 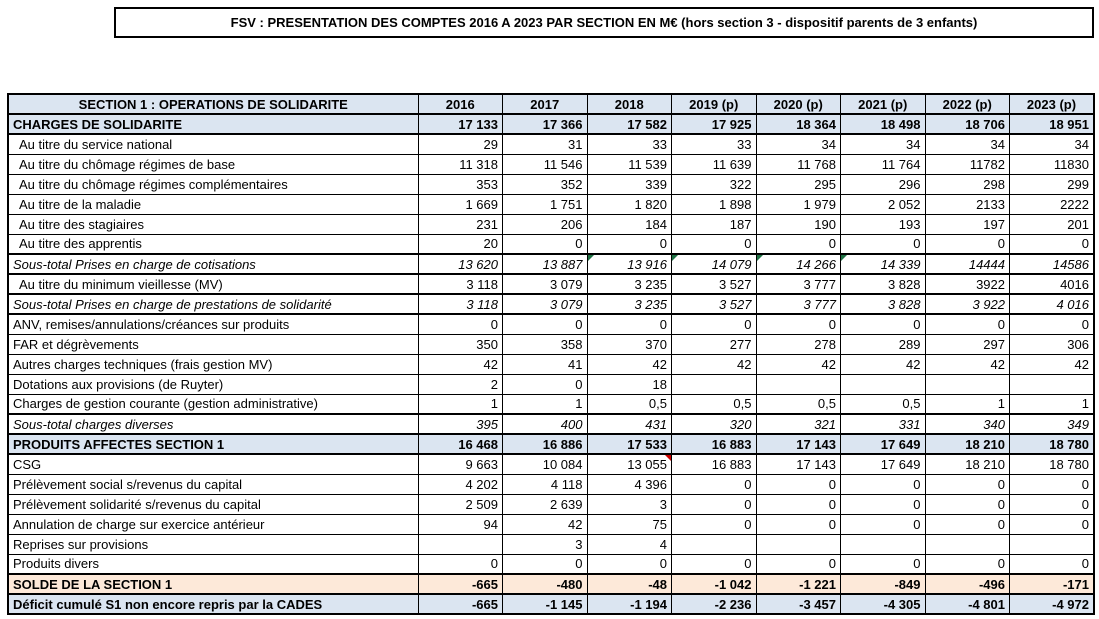 I want to click on cell-value: 94, so click(x=490, y=524).